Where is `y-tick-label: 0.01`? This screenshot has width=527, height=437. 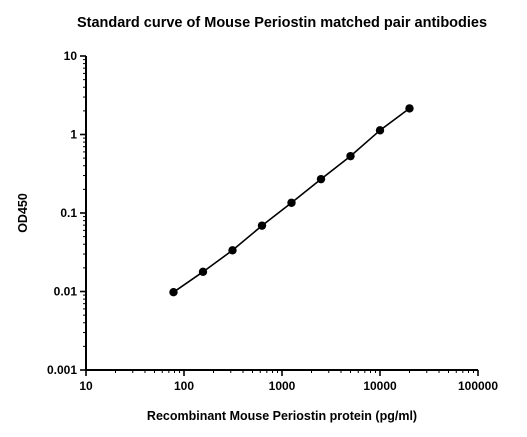 y-tick-label: 0.01 is located at coordinates (66, 292).